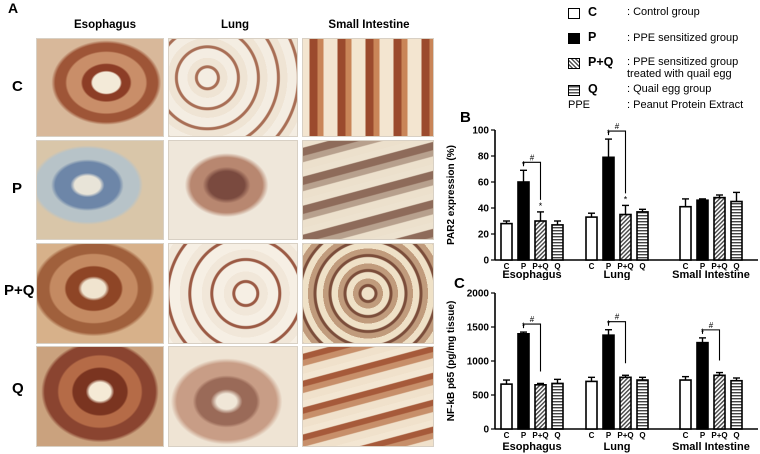 The height and width of the screenshot is (454, 760). What do you see at coordinates (478, 294) in the screenshot?
I see `y-tick-label: 2000` at bounding box center [478, 294].